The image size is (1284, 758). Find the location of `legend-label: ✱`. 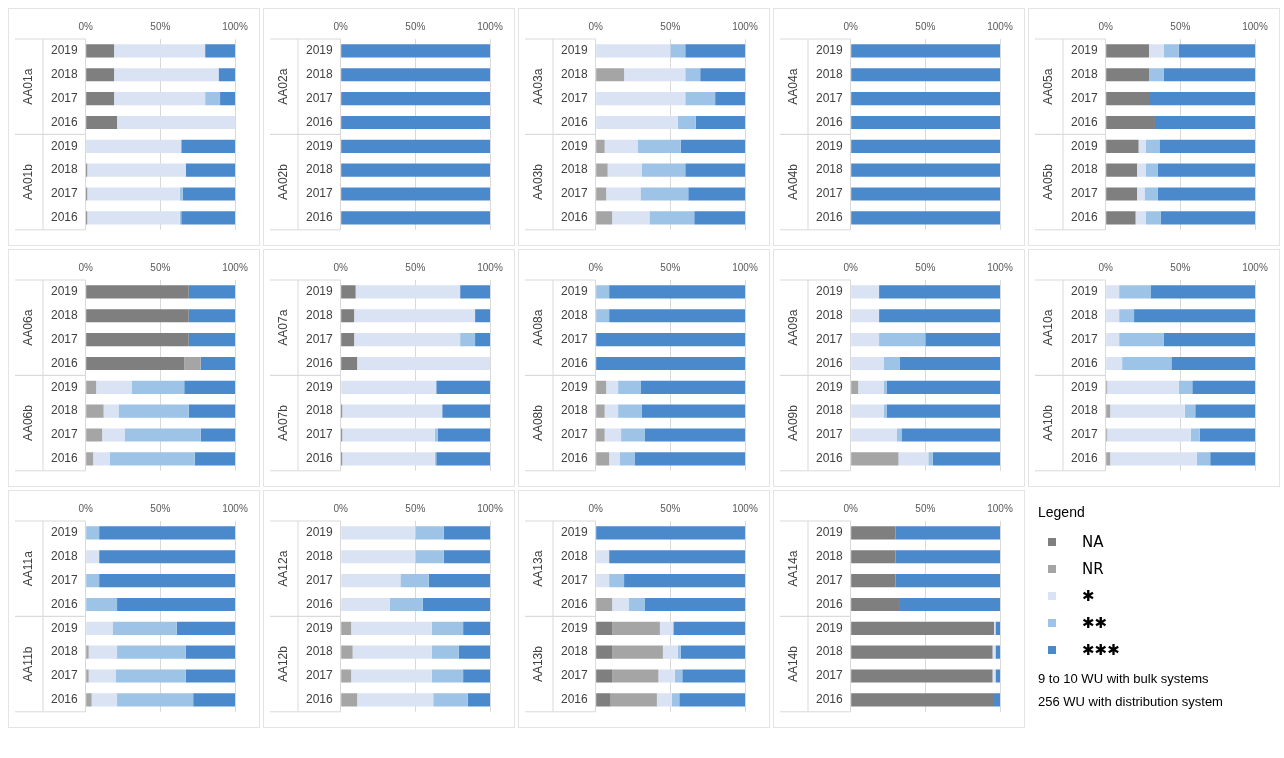

legend-label: ✱ is located at coordinates (1088, 595).